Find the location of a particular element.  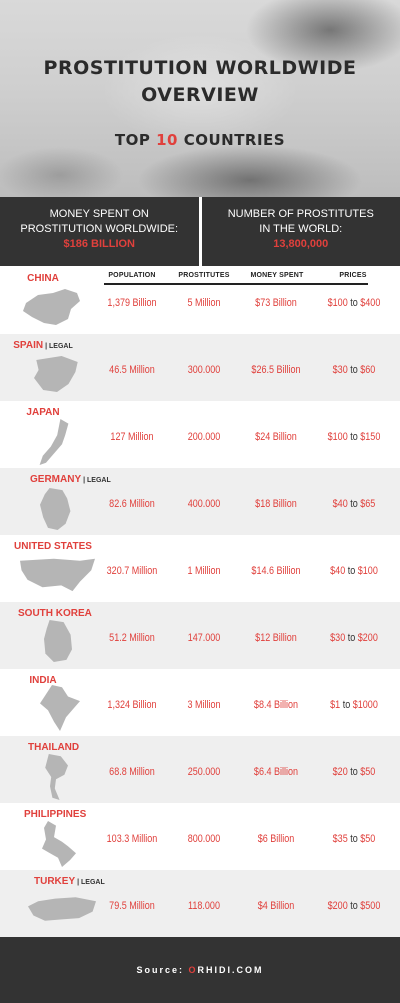

column-header-prices: PRICES is located at coordinates (353, 275).